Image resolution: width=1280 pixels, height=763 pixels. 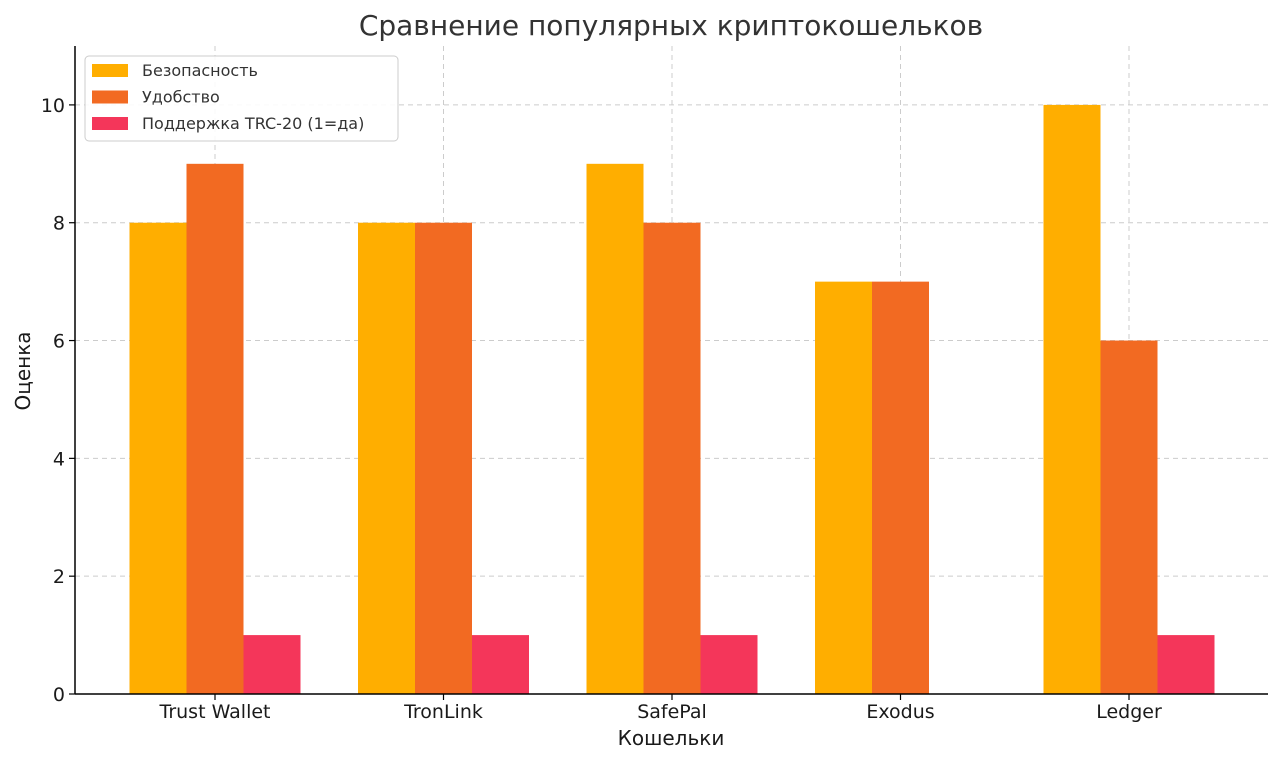 I want to click on y-tick-label: 6, so click(x=59, y=342).